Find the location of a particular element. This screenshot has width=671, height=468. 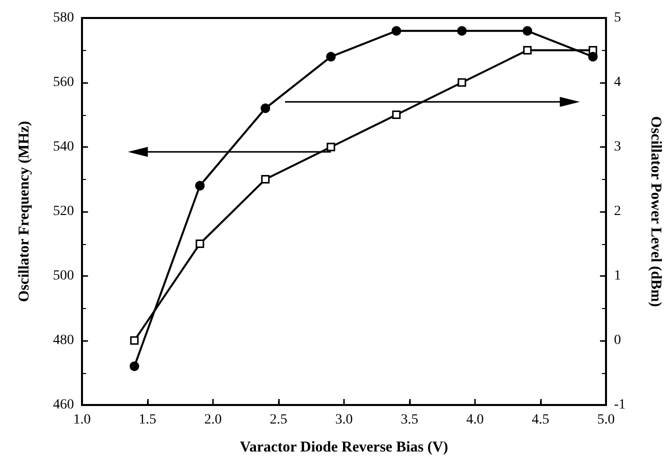

x-tick-label: 2.5 is located at coordinates (279, 420).